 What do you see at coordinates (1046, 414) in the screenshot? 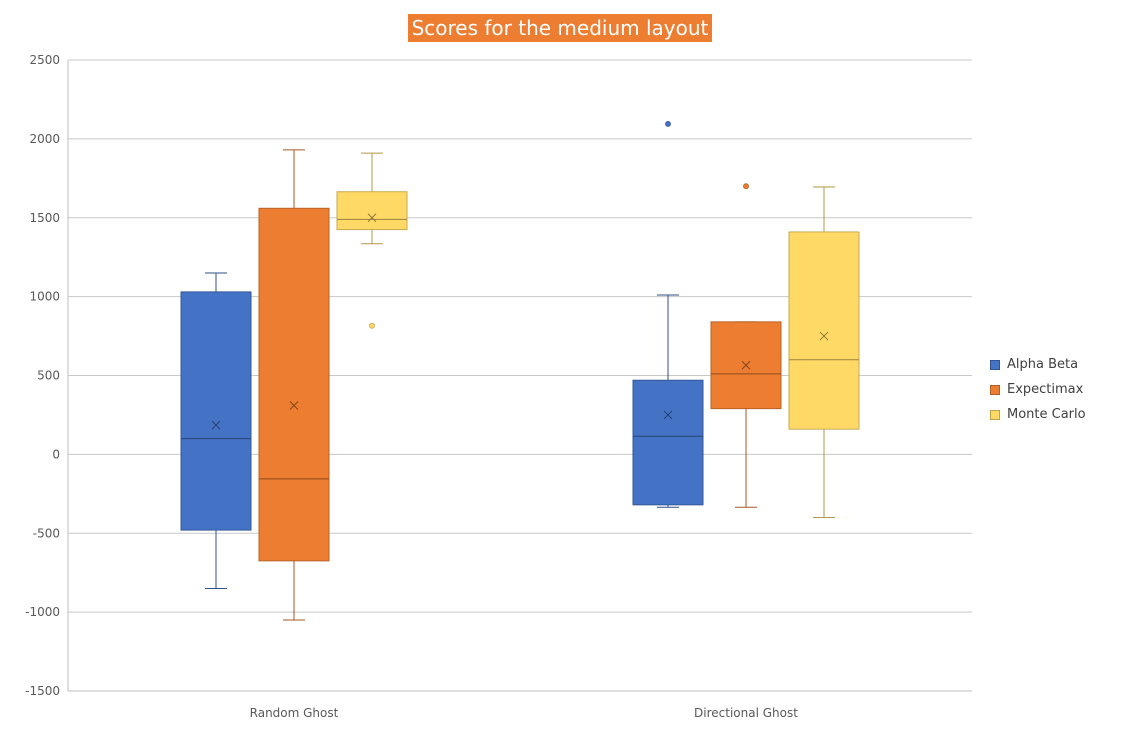
I see `legend-label-monte-carlo: Monte Carlo` at bounding box center [1046, 414].